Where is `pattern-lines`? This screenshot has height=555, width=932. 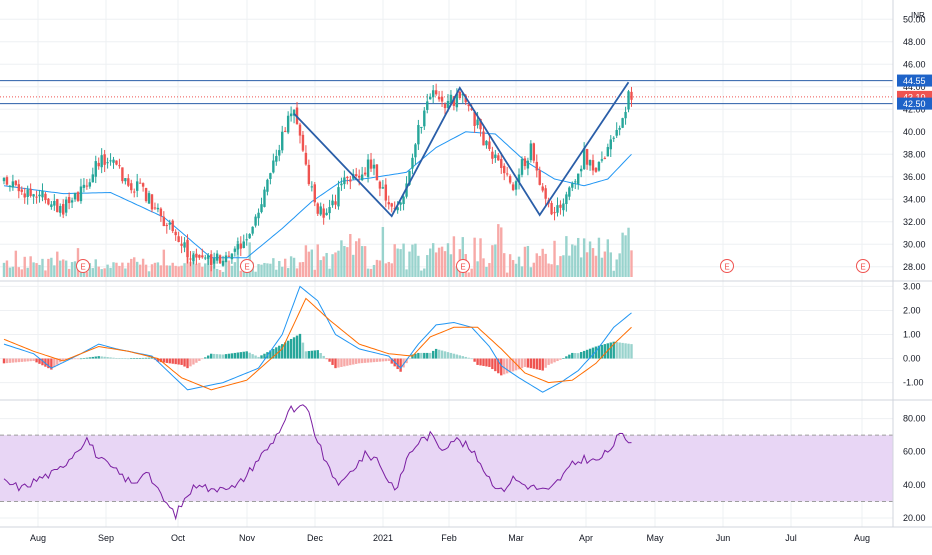 pattern-lines is located at coordinates (461, 149).